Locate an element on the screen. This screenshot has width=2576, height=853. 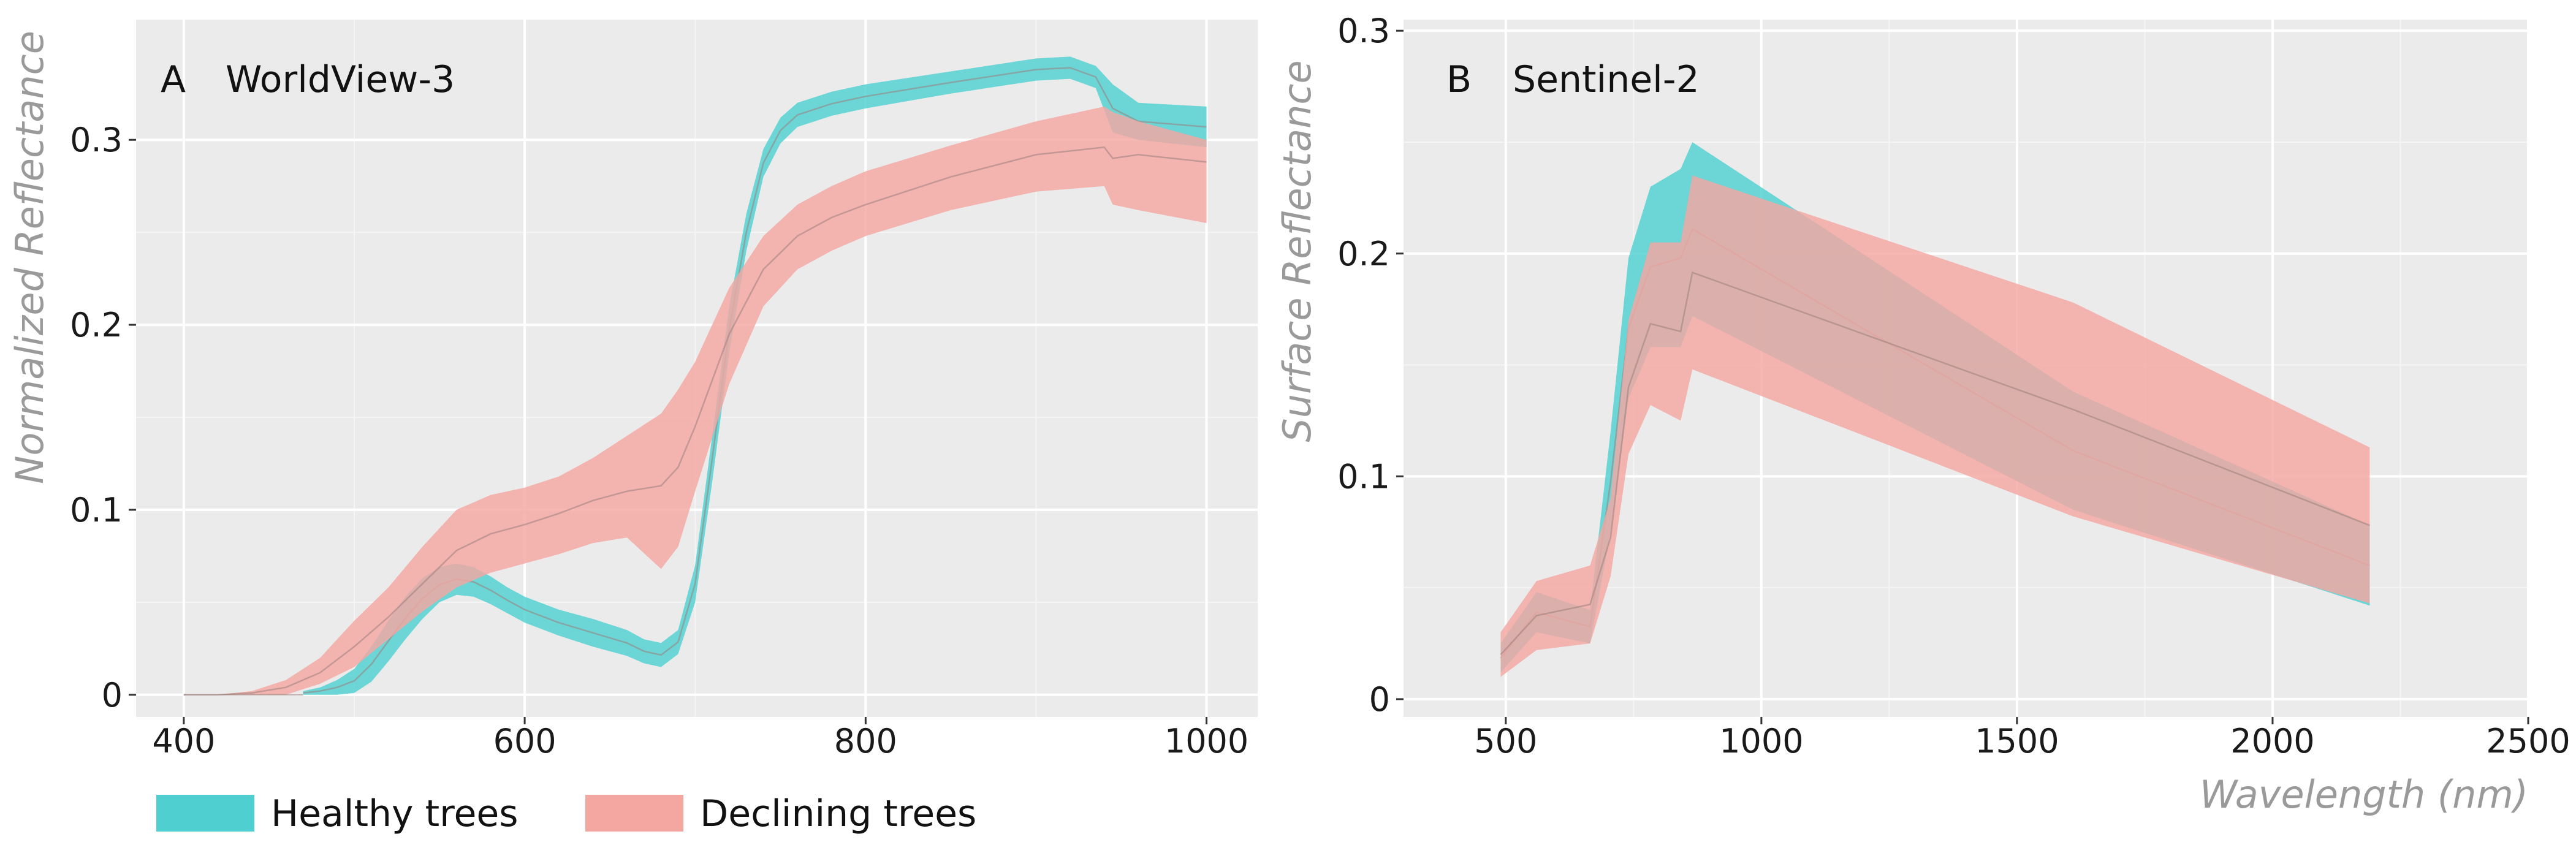
panel-a-title: WorldView-3 is located at coordinates (340, 80).